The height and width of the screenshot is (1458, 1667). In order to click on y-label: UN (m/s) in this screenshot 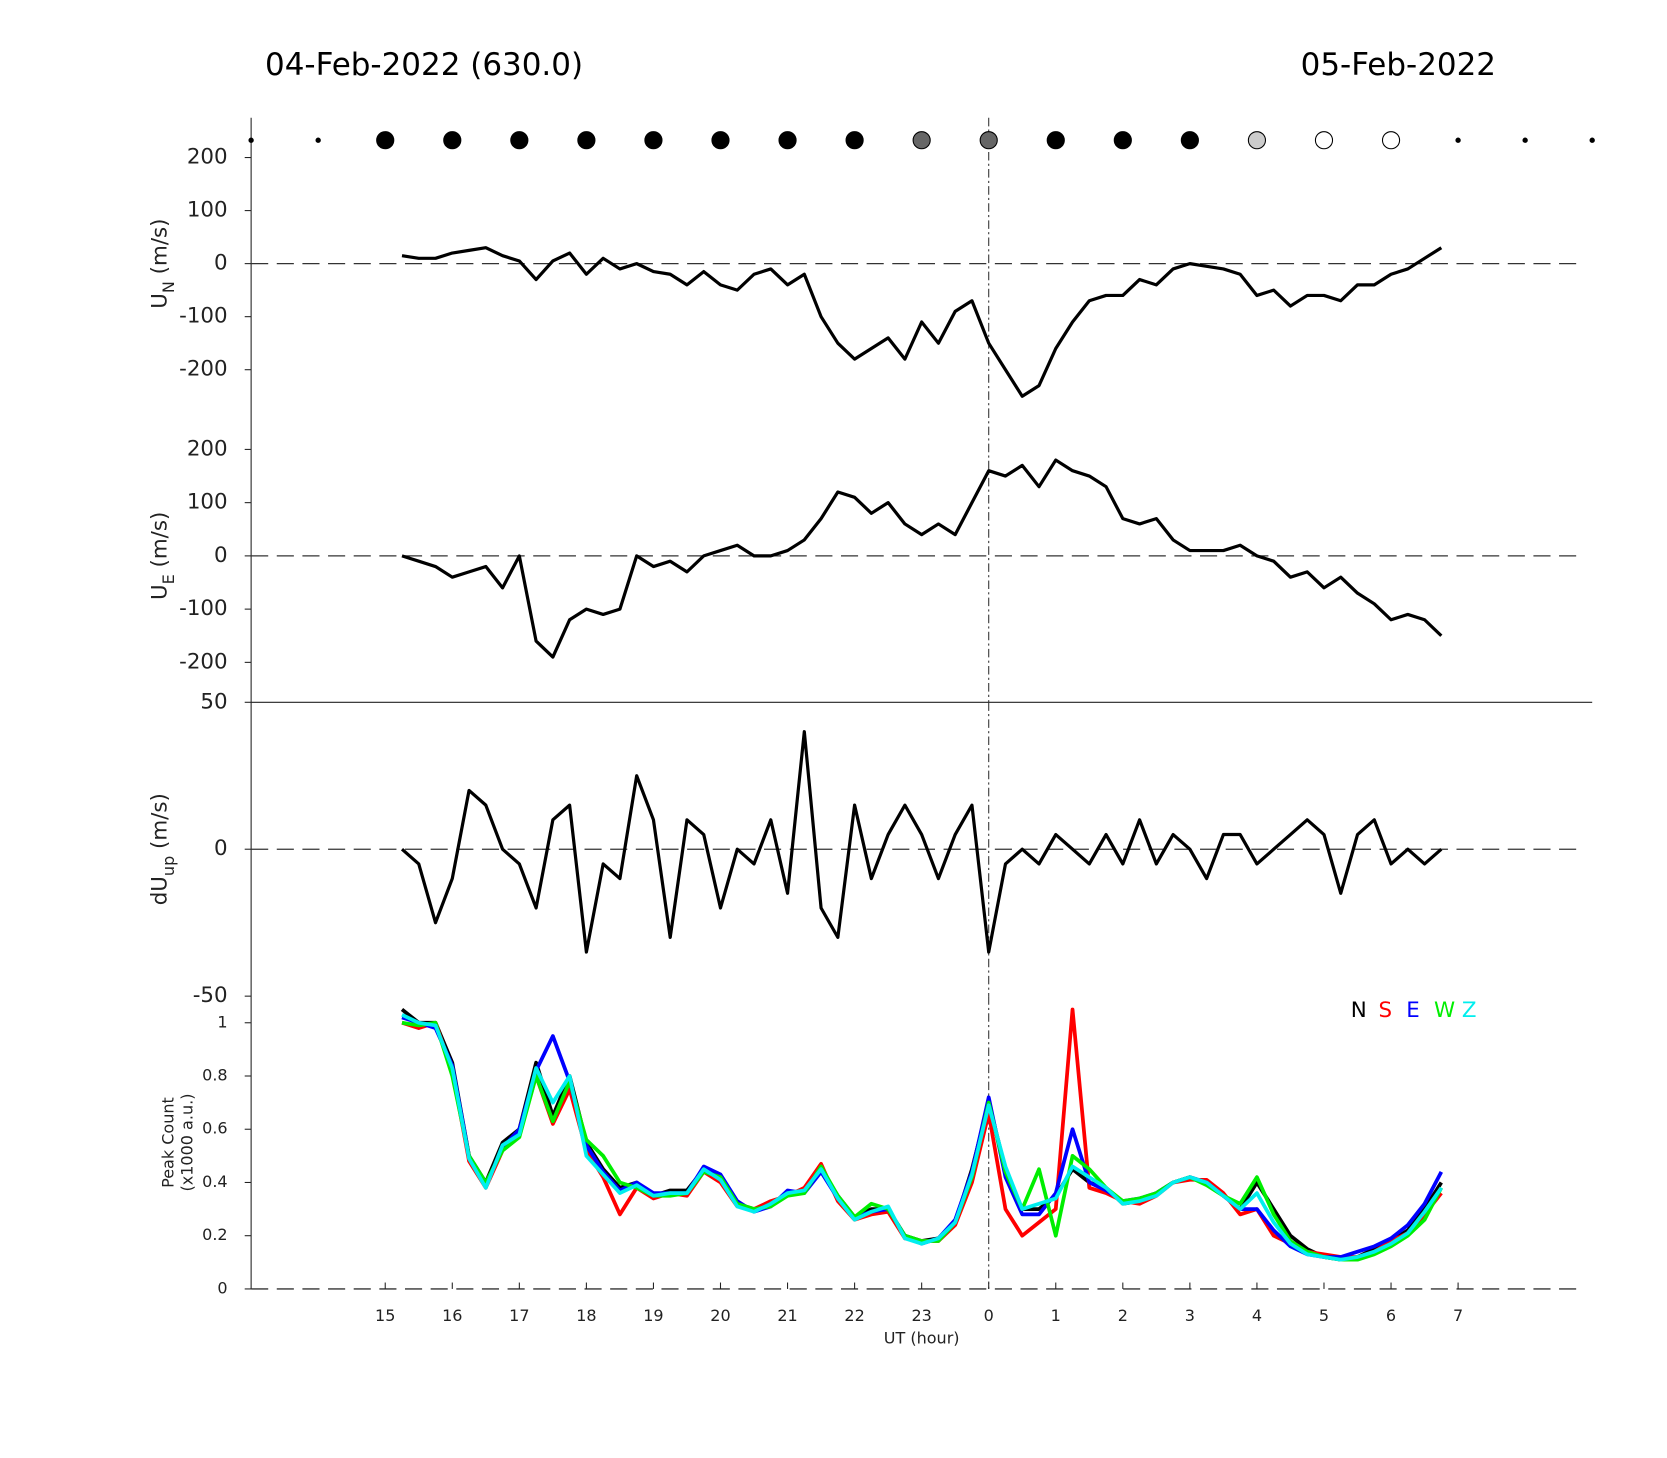, I will do `click(162, 264)`.